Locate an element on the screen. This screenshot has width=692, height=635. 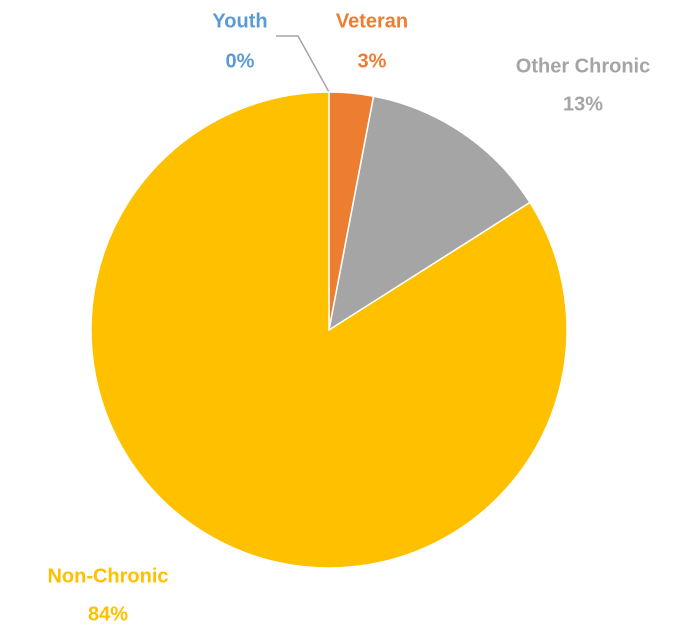
slice-value-label: 3% is located at coordinates (372, 61).